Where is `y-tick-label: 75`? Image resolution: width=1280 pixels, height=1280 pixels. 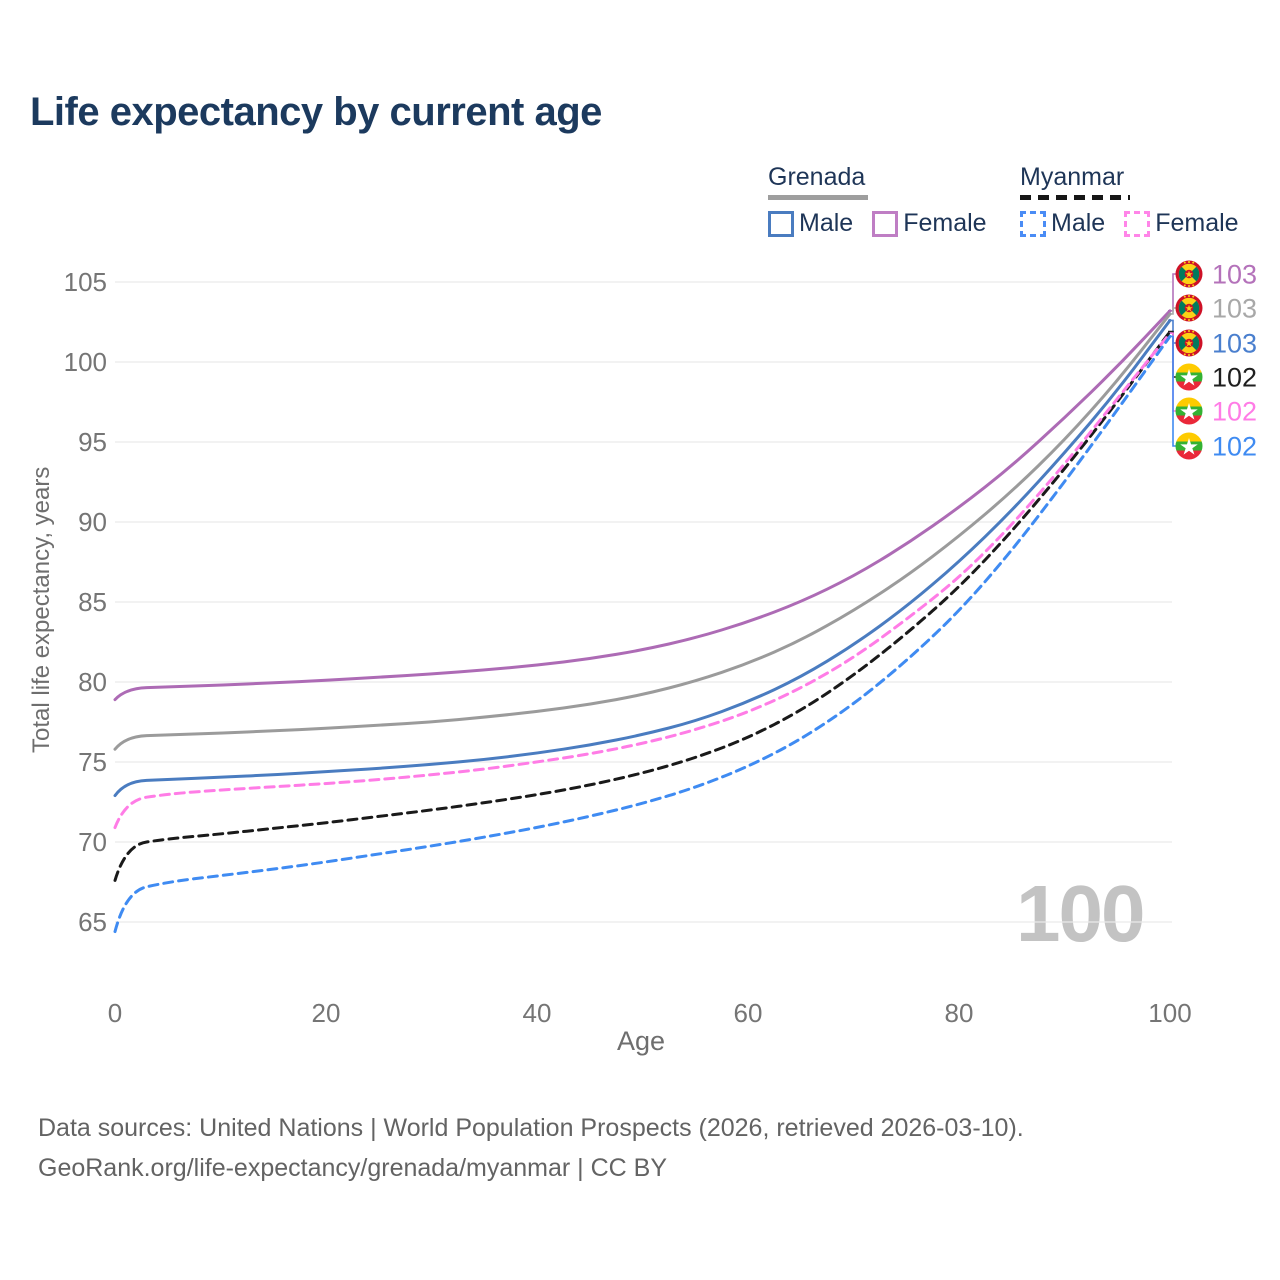
y-tick-label: 75 is located at coordinates (92, 762).